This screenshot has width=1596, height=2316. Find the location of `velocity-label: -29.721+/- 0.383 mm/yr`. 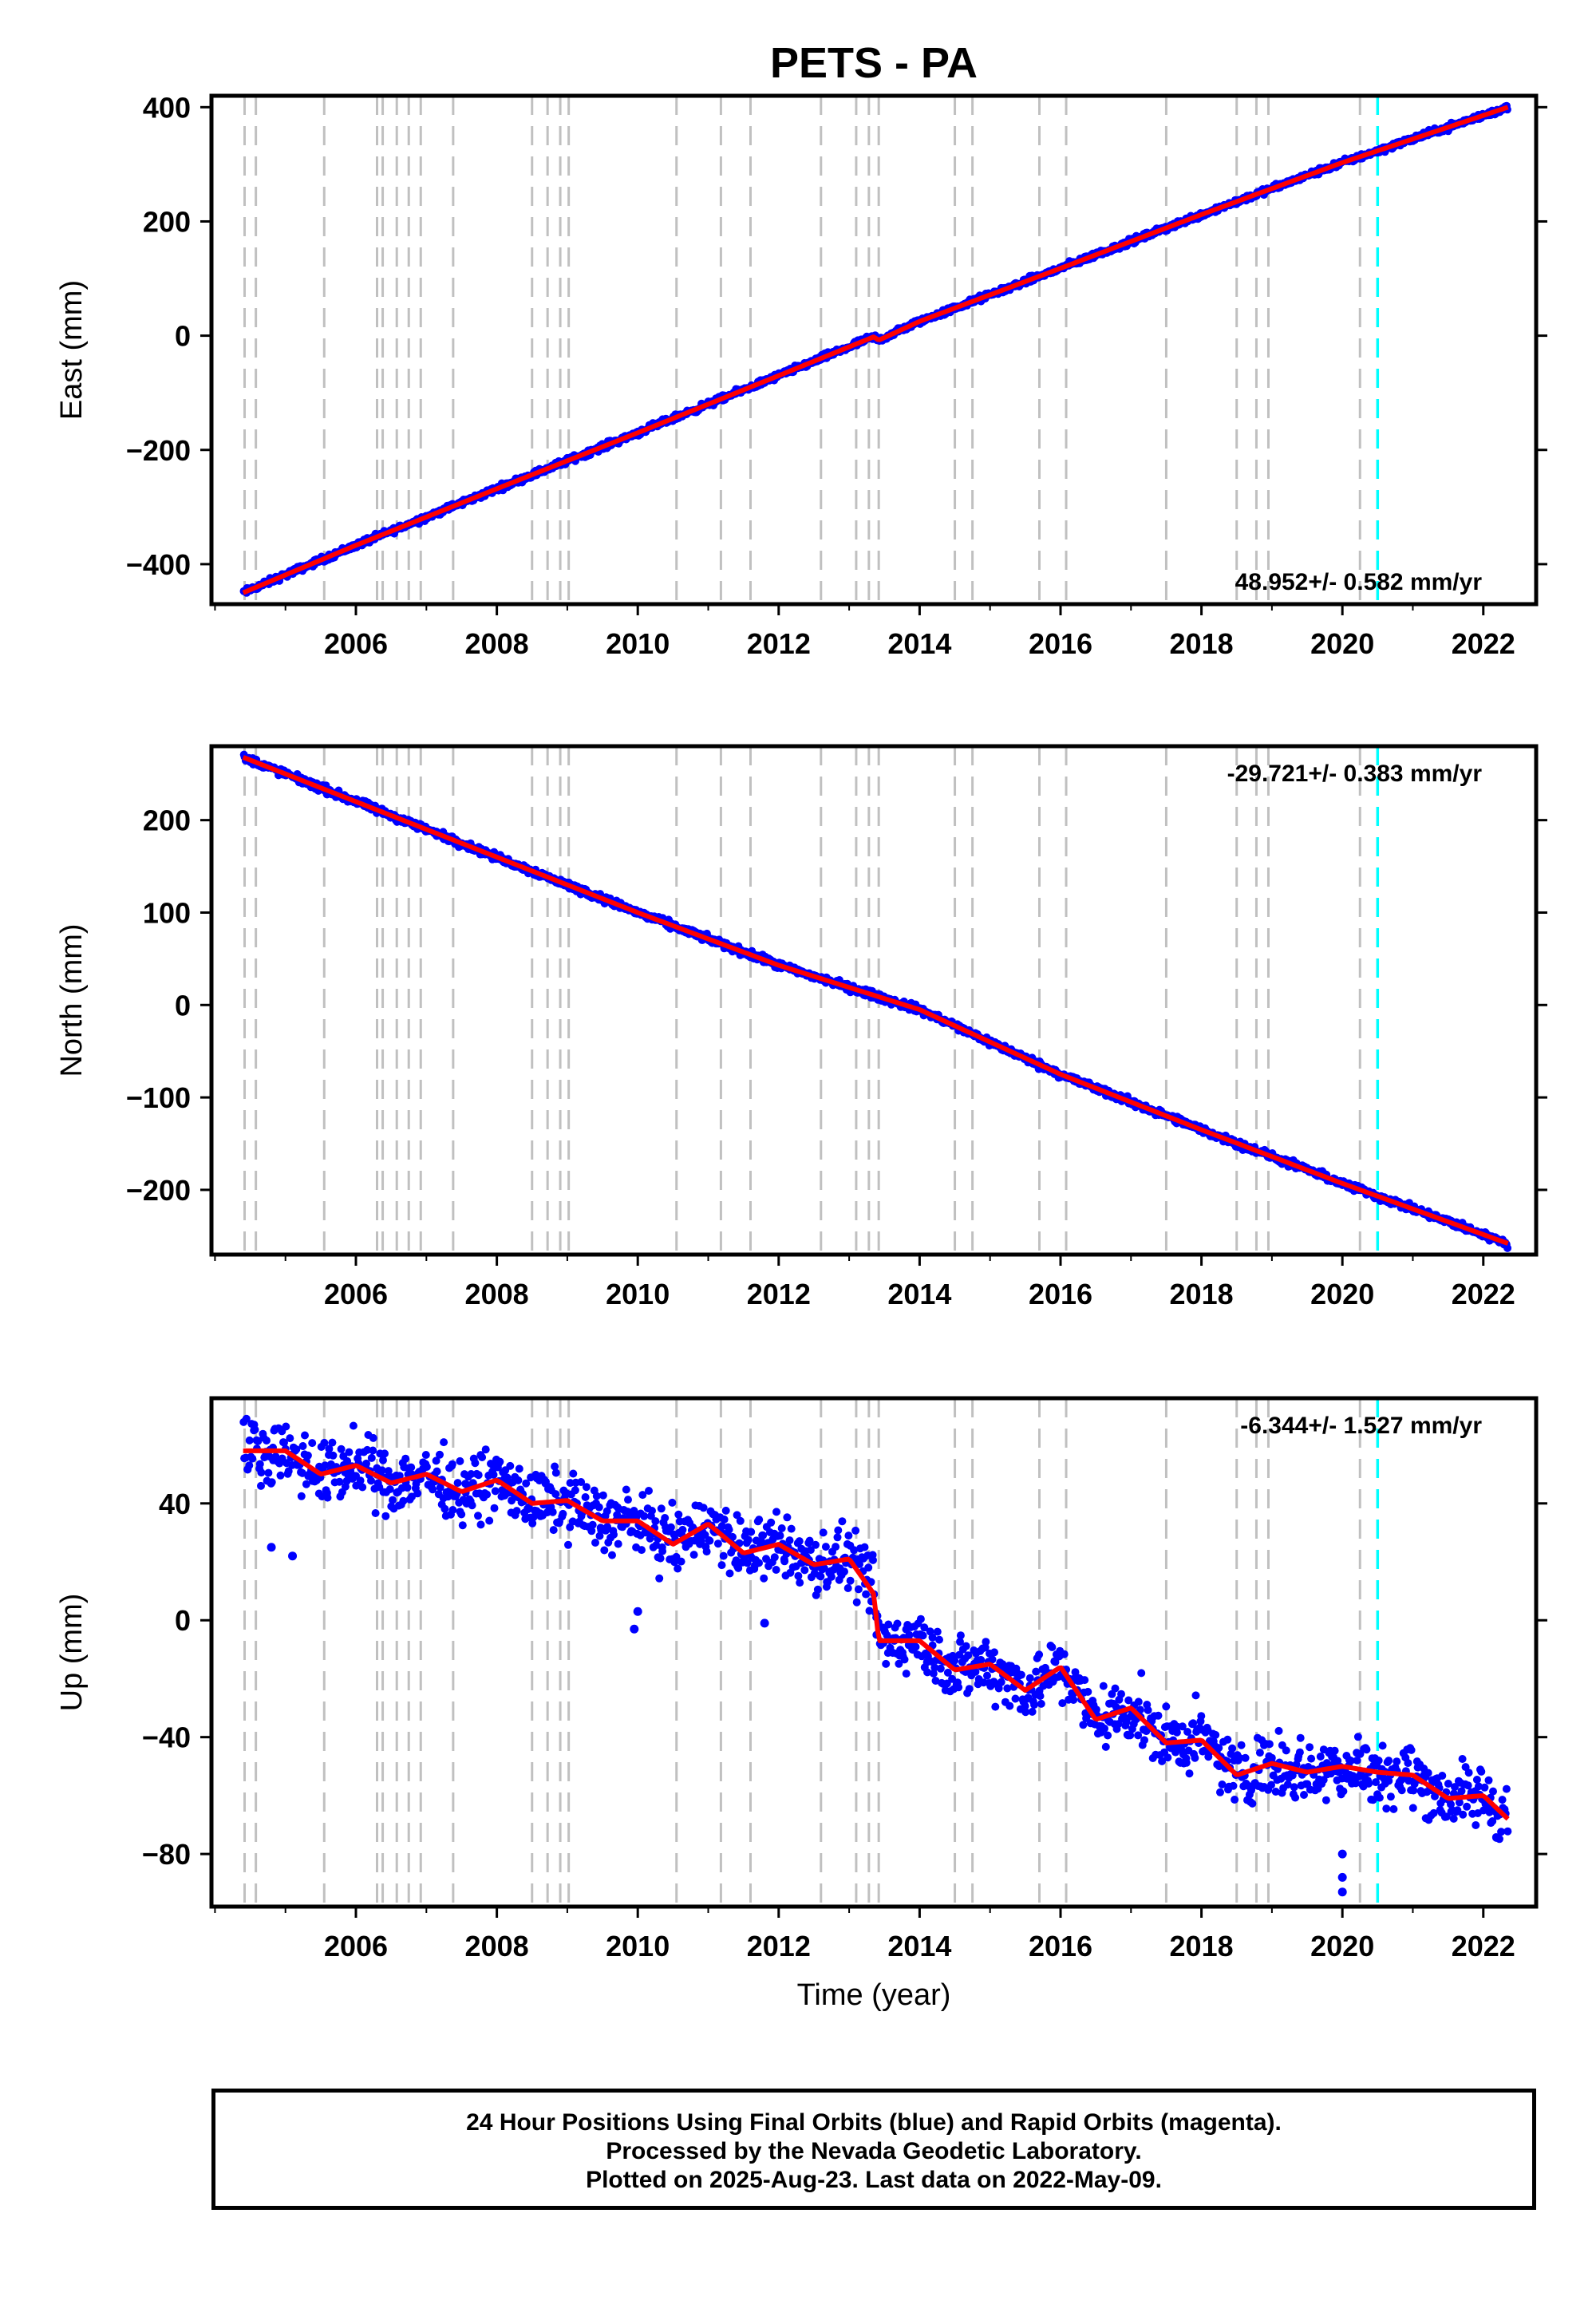

velocity-label: -29.721+/- 0.383 mm/yr is located at coordinates (1355, 774).